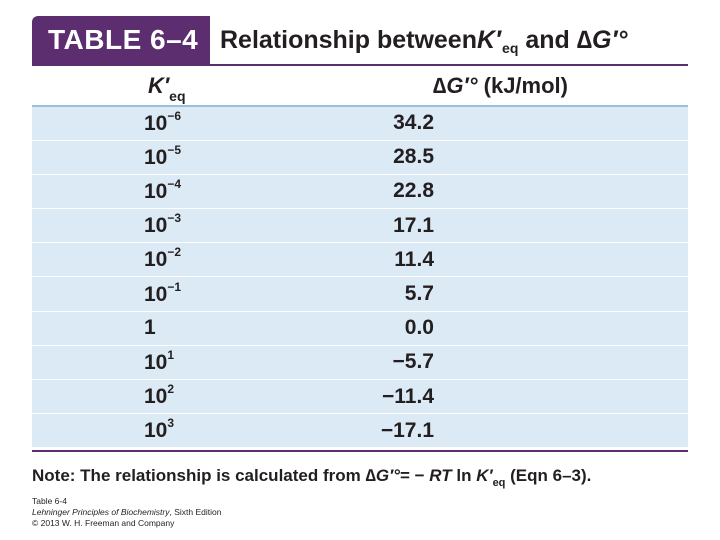 The height and width of the screenshot is (540, 720). Describe the element at coordinates (103, 523) in the screenshot. I see `caption-copyright: © 2013 W. H. Freeman and Company` at that location.